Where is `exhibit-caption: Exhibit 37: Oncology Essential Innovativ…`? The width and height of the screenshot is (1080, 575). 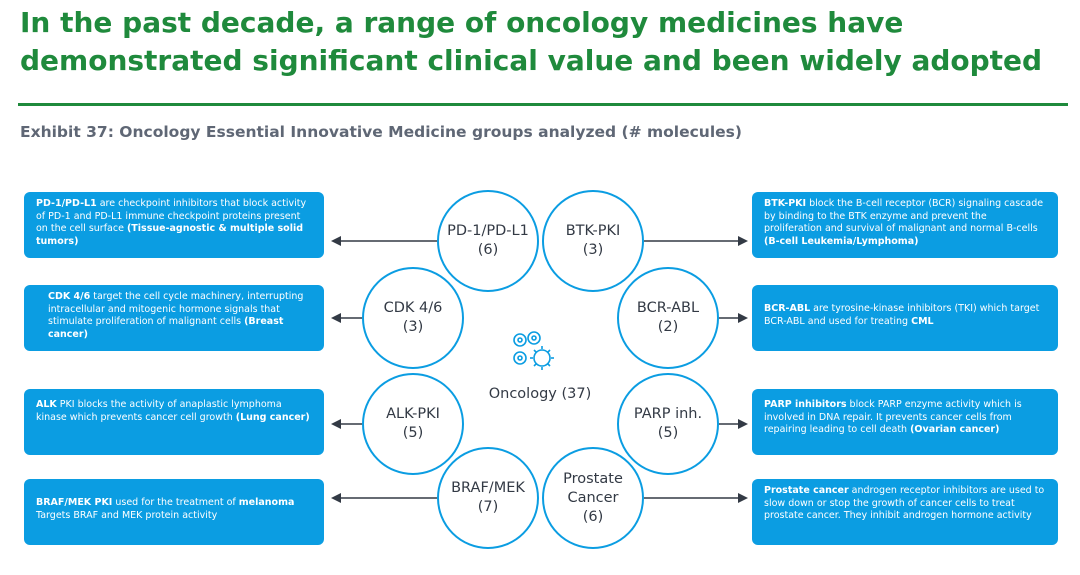
exhibit-caption: Exhibit 37: Oncology Essential Innovativ… is located at coordinates (381, 132).